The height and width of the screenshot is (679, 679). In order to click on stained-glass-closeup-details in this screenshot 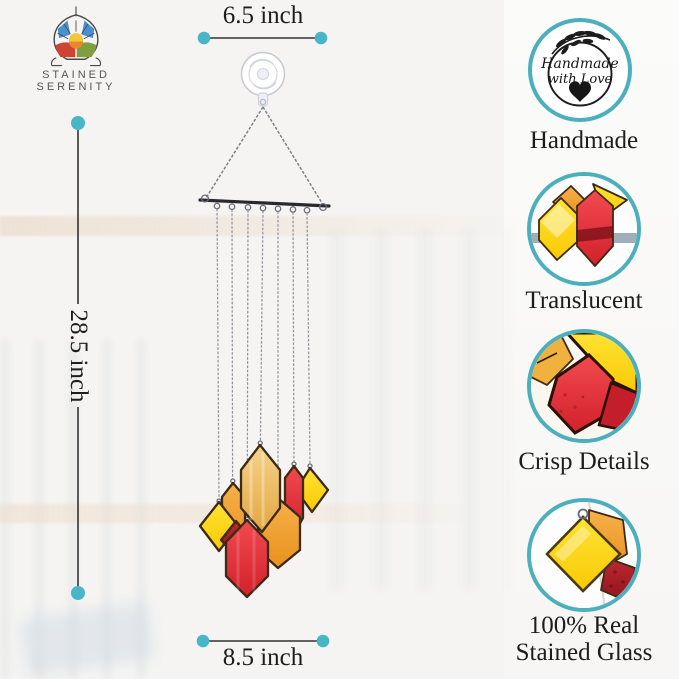, I will do `click(584, 386)`.